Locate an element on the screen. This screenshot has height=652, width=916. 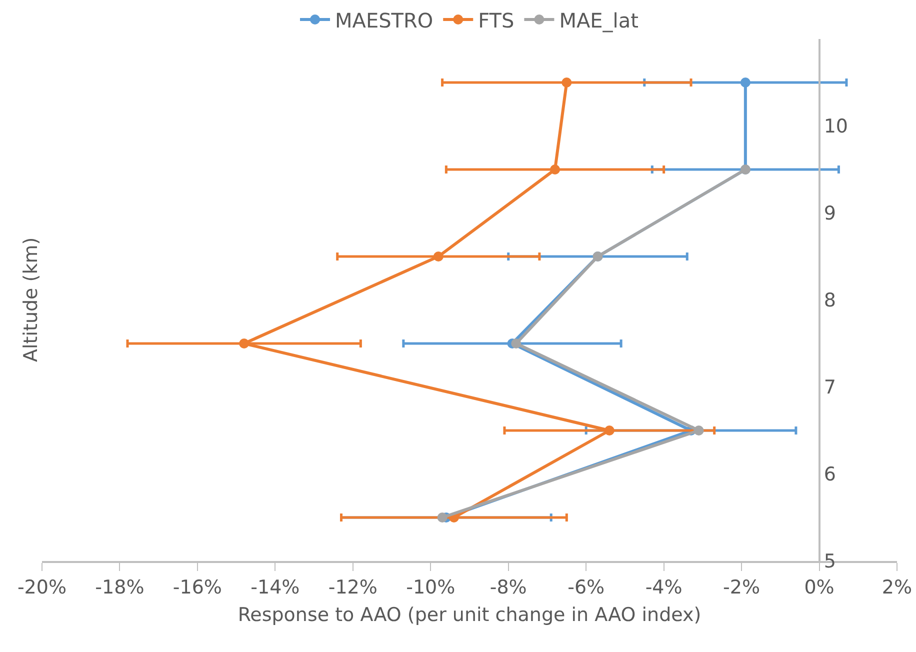
x-tick-label: -14% is located at coordinates (275, 587).